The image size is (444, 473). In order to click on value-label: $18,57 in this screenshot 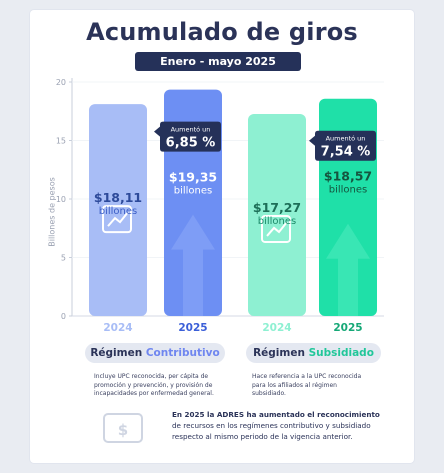, I will do `click(348, 176)`.